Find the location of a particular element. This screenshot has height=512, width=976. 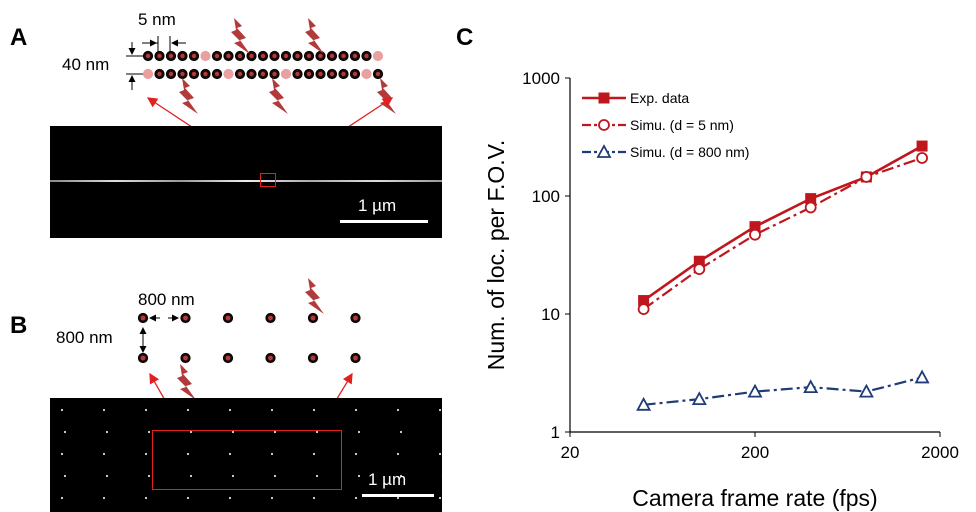

legend-entry: Exp. data is located at coordinates (635, 98).